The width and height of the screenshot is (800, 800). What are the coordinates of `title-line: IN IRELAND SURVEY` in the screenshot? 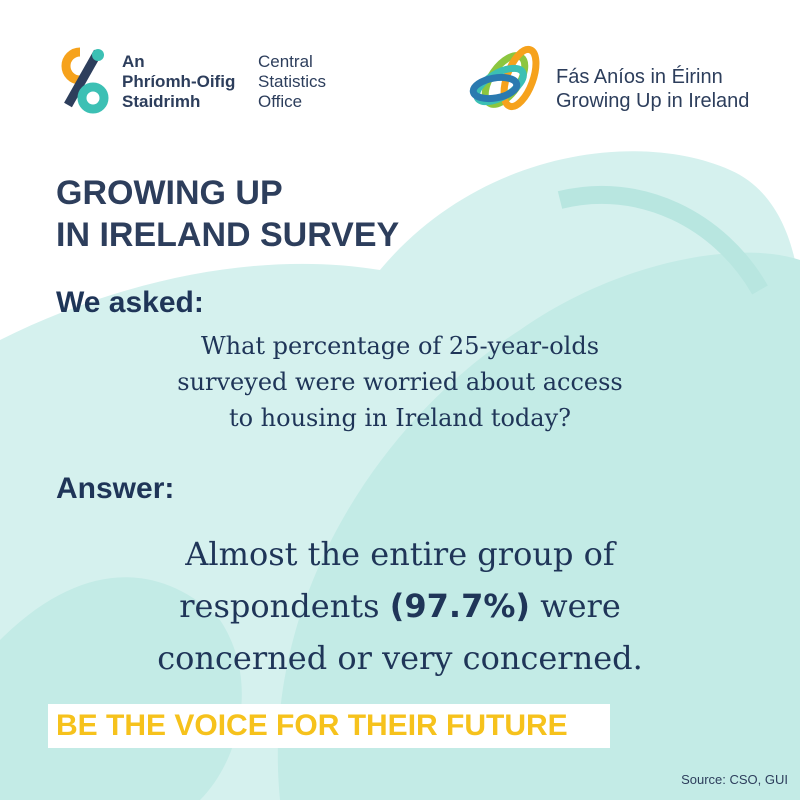 It's located at (228, 235).